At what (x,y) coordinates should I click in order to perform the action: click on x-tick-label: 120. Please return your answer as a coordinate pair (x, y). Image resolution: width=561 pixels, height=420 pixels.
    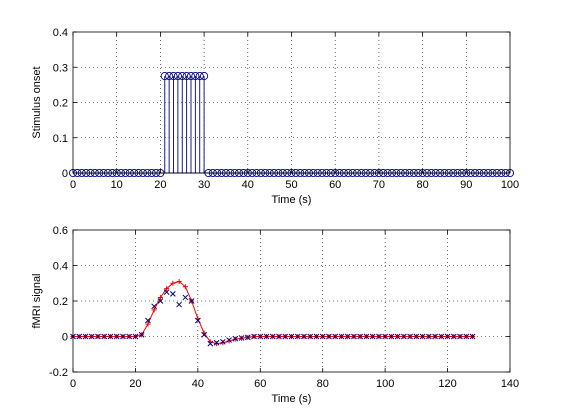
    Looking at the image, I should click on (447, 384).